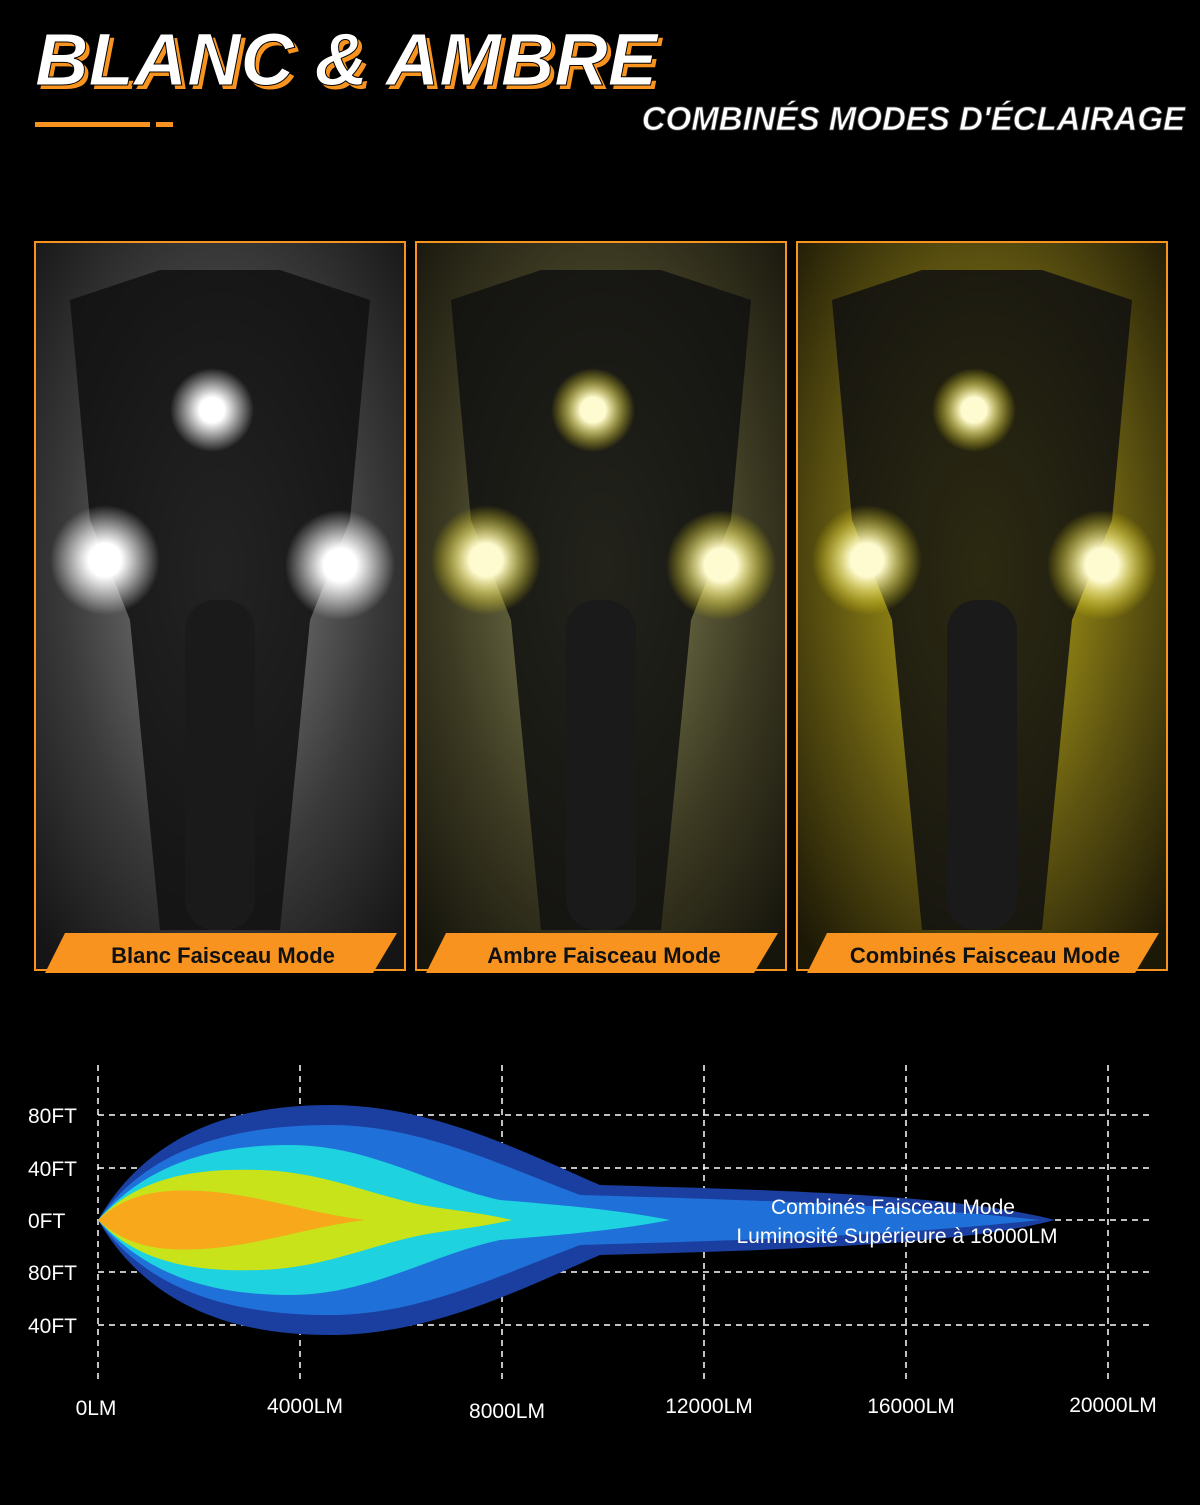 The height and width of the screenshot is (1505, 1200). Describe the element at coordinates (351, 63) in the screenshot. I see `title-shadow: BLANC & AMBRE` at that location.